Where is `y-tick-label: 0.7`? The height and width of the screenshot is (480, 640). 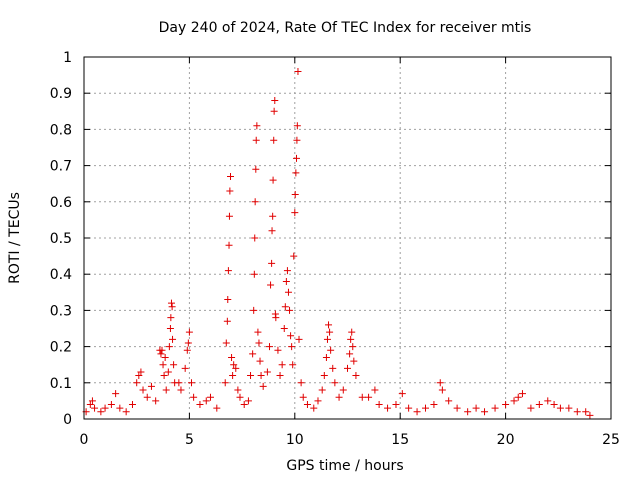 y-tick-label: 0.7 is located at coordinates (61, 167).